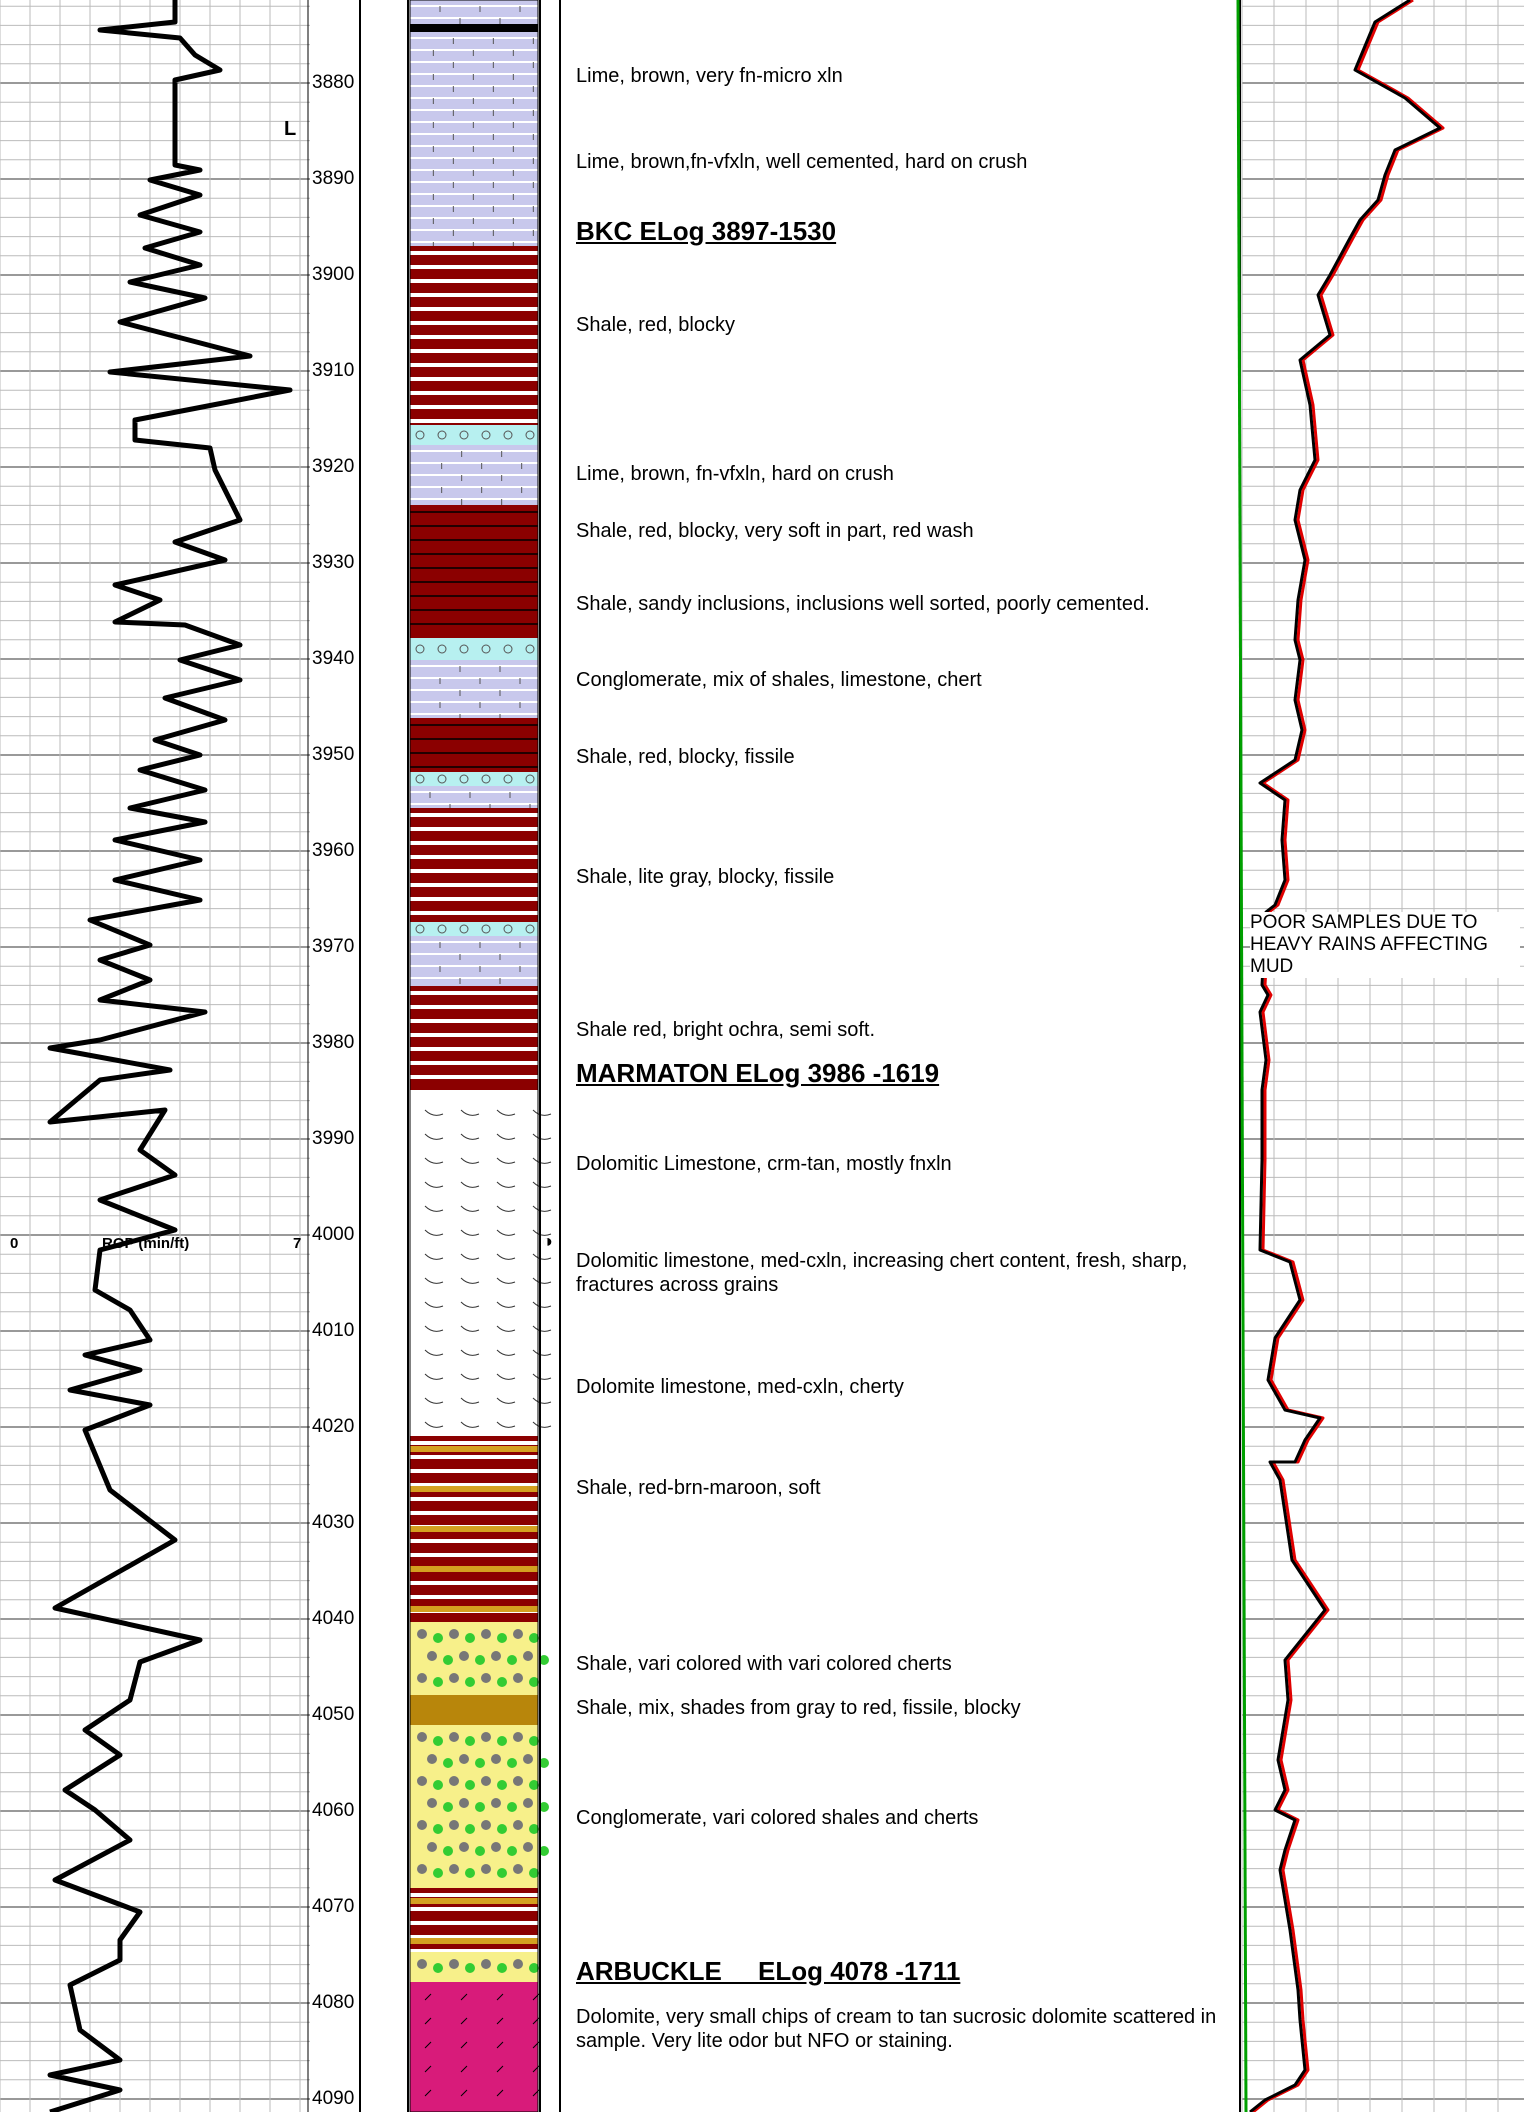 This screenshot has width=1524, height=2112. What do you see at coordinates (333, 274) in the screenshot?
I see `depth-label: 3900` at bounding box center [333, 274].